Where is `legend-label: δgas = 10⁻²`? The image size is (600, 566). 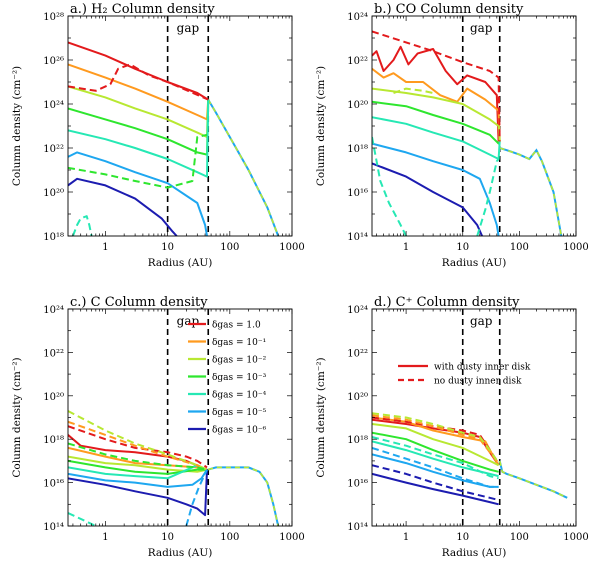 legend-label: δgas = 10⁻² is located at coordinates (239, 361).